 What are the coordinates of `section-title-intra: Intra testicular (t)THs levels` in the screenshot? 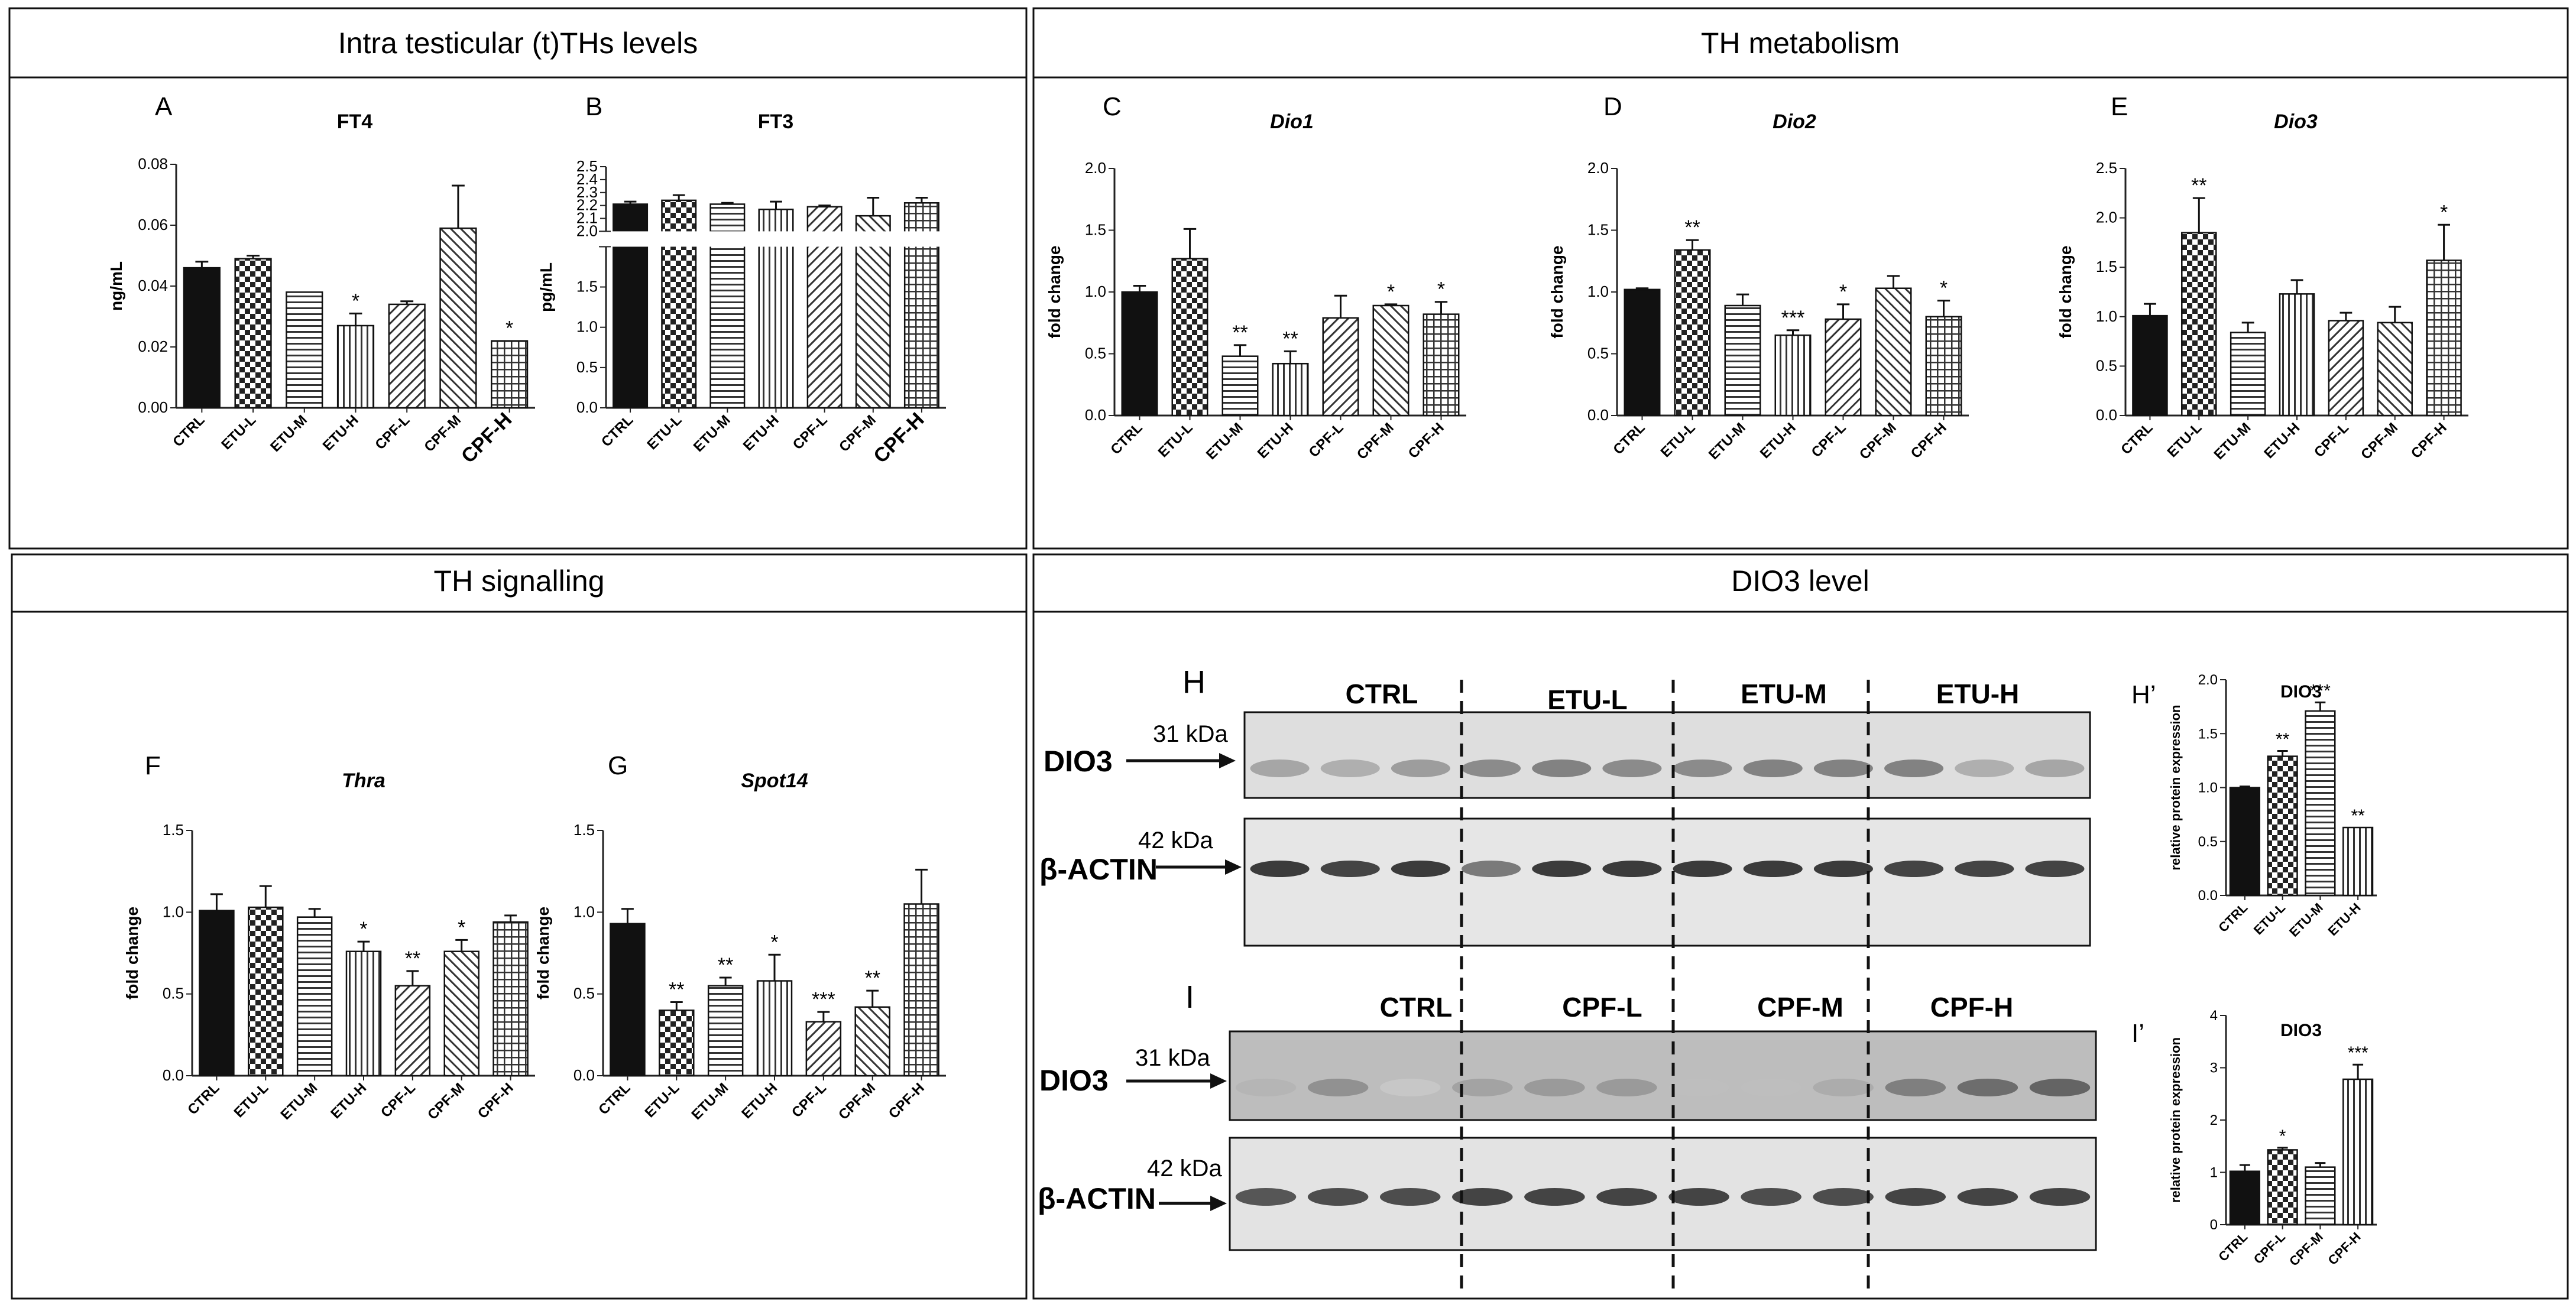 It's located at (518, 43).